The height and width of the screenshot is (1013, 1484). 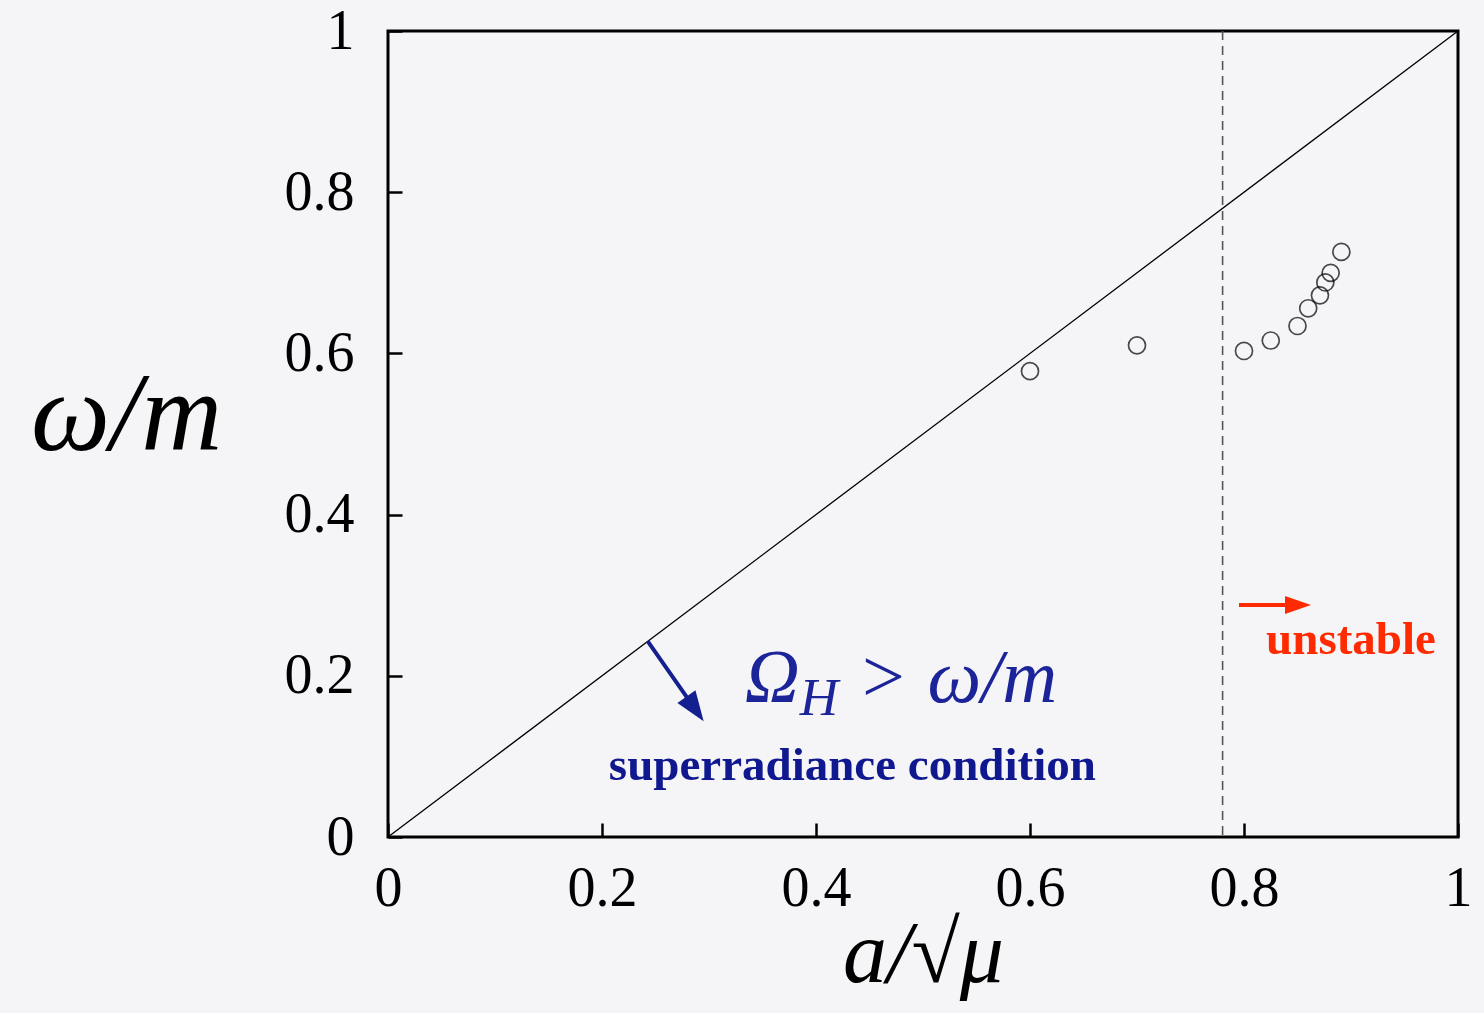 What do you see at coordinates (901, 680) in the screenshot?
I see `annotation: Ω$_{H}$ > ω/m` at bounding box center [901, 680].